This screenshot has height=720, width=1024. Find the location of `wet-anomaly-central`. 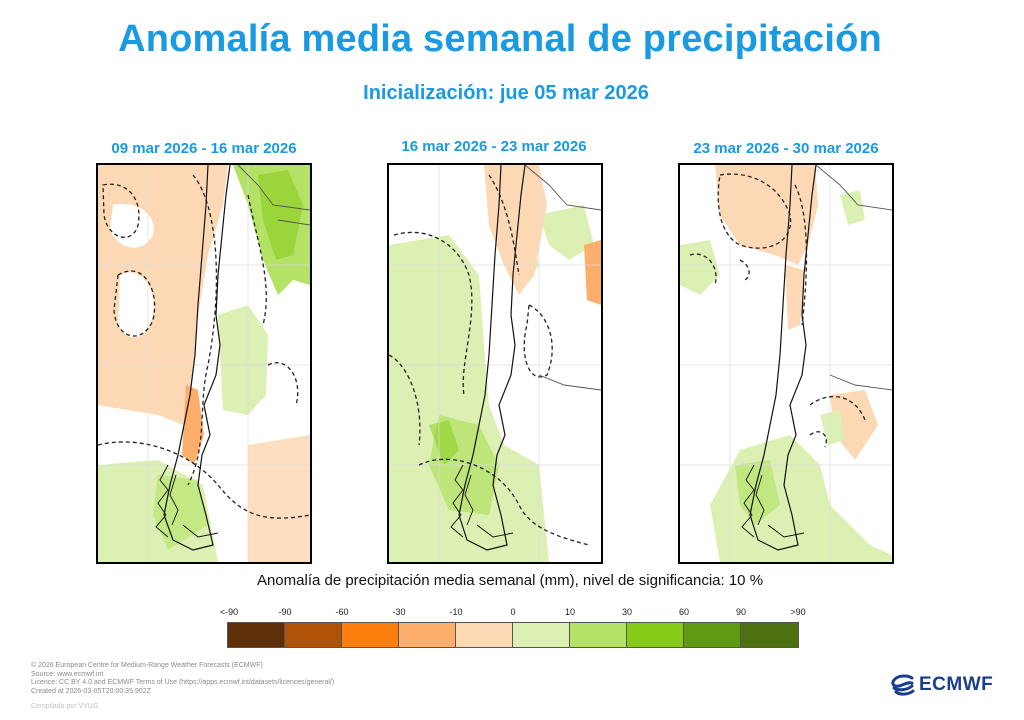

wet-anomaly-central is located at coordinates (243, 360).